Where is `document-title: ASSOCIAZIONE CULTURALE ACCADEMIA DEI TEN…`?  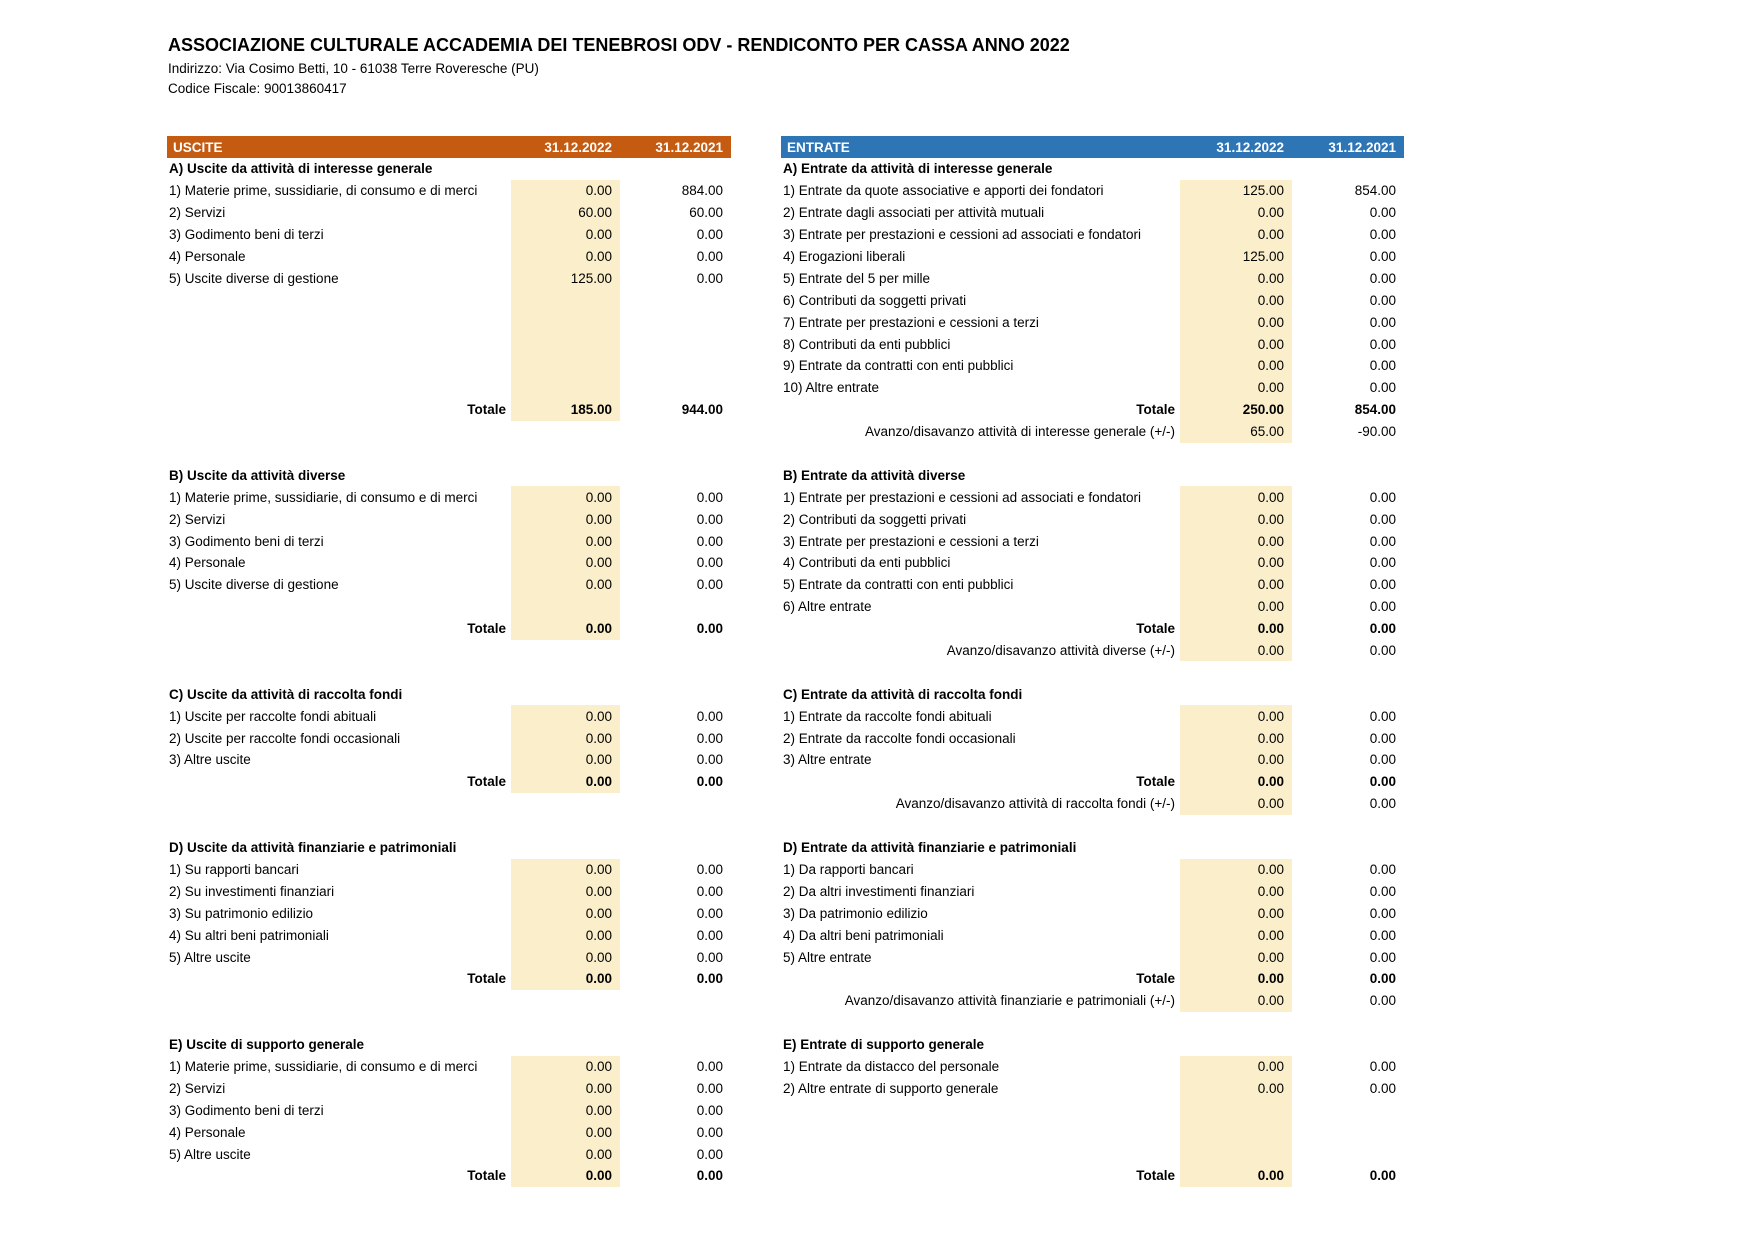 document-title: ASSOCIAZIONE CULTURALE ACCADEMIA DEI TEN… is located at coordinates (619, 45).